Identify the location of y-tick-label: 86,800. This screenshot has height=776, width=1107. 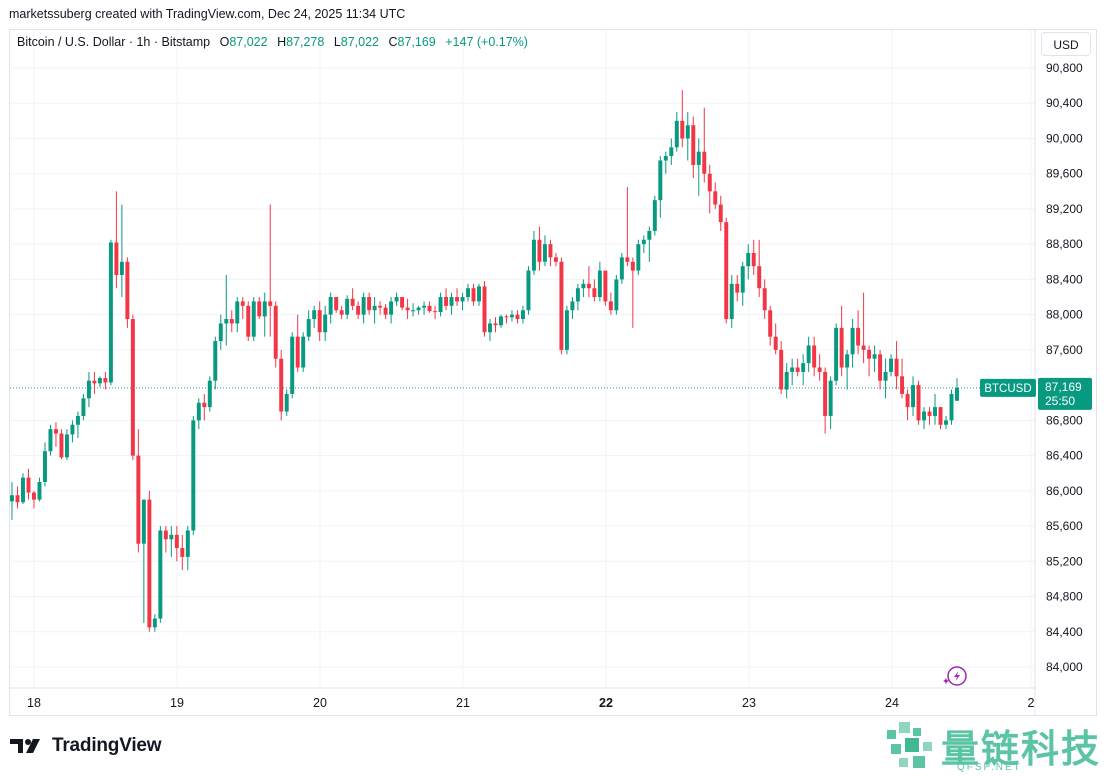
(1064, 420).